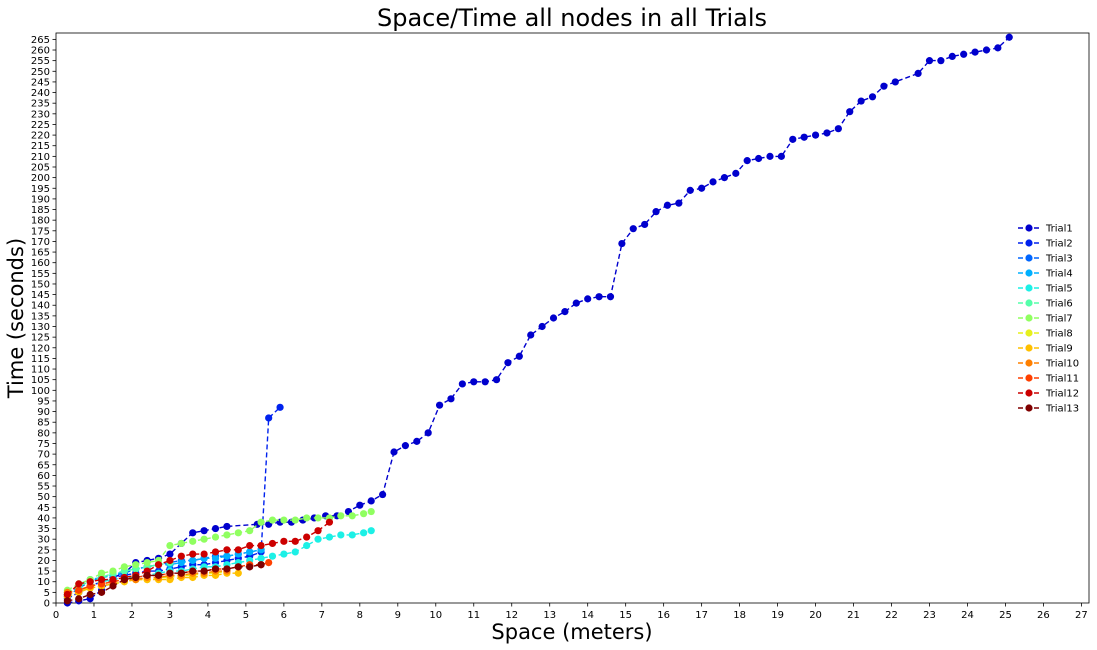 The width and height of the screenshot is (1097, 650). What do you see at coordinates (891, 615) in the screenshot?
I see `x-tick-label: 22` at bounding box center [891, 615].